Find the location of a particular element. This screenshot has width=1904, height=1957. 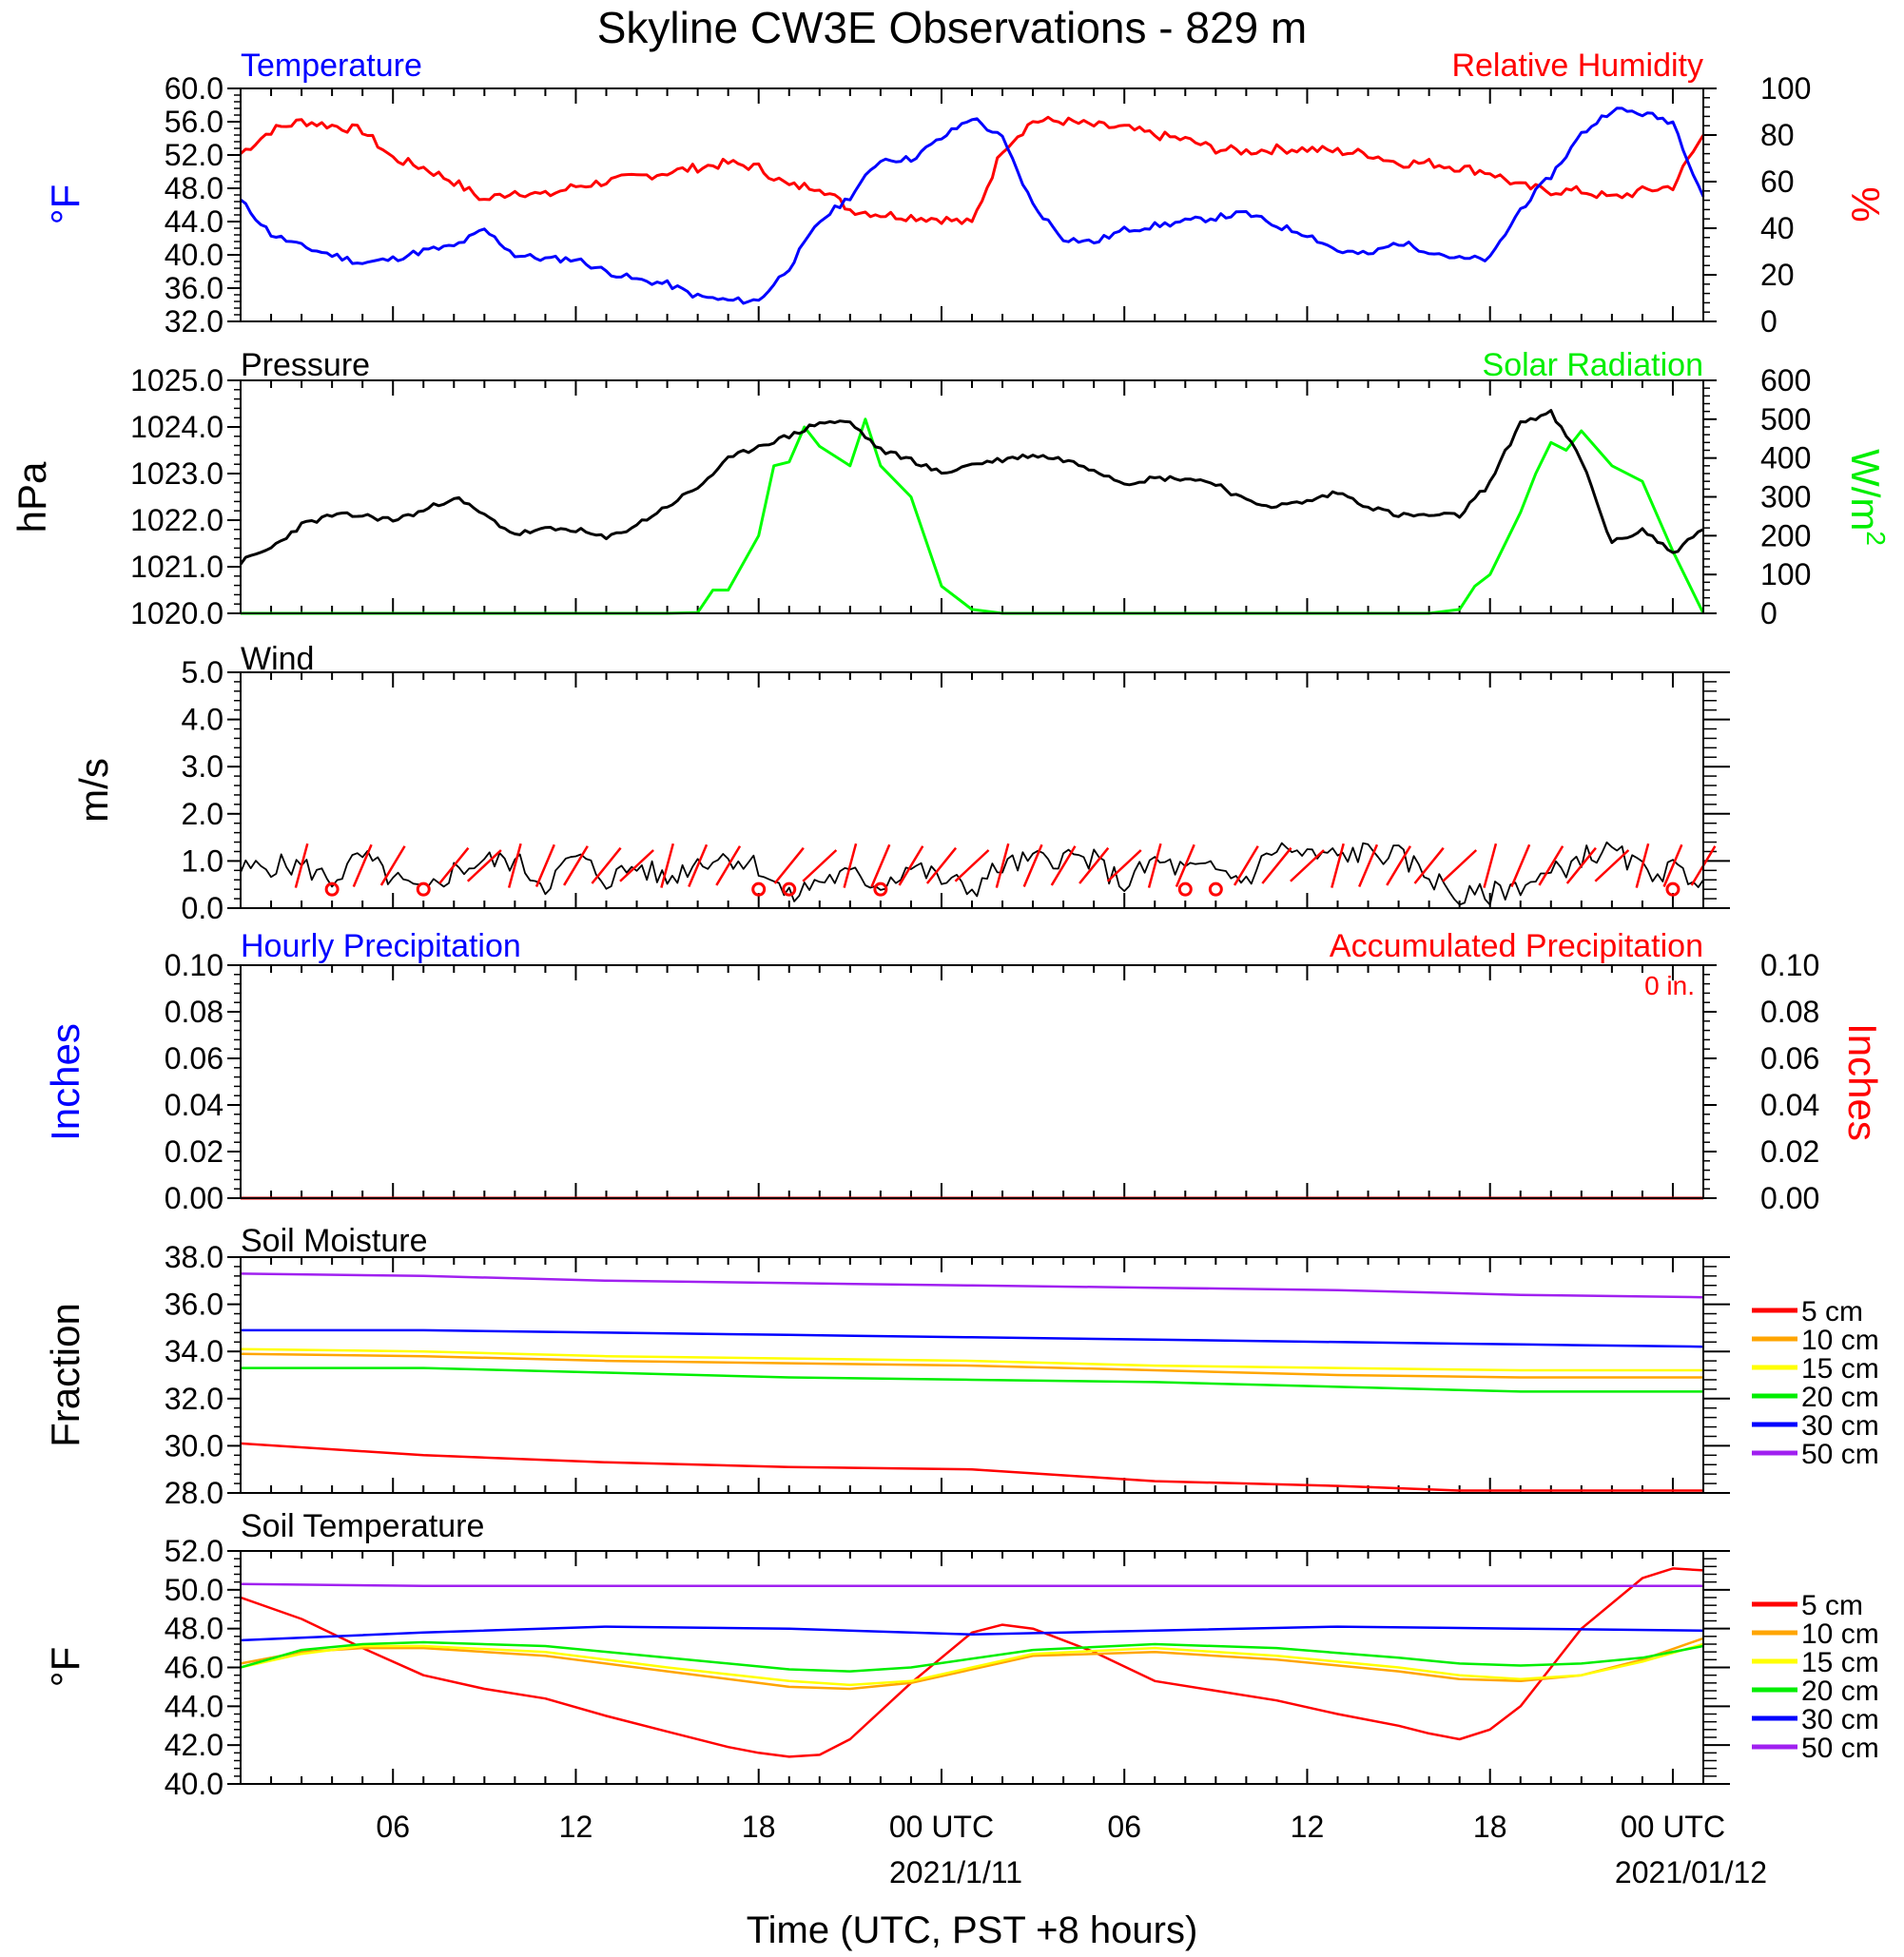

figure-title: Skyline CW3E Observations - 829 m is located at coordinates (952, 27).